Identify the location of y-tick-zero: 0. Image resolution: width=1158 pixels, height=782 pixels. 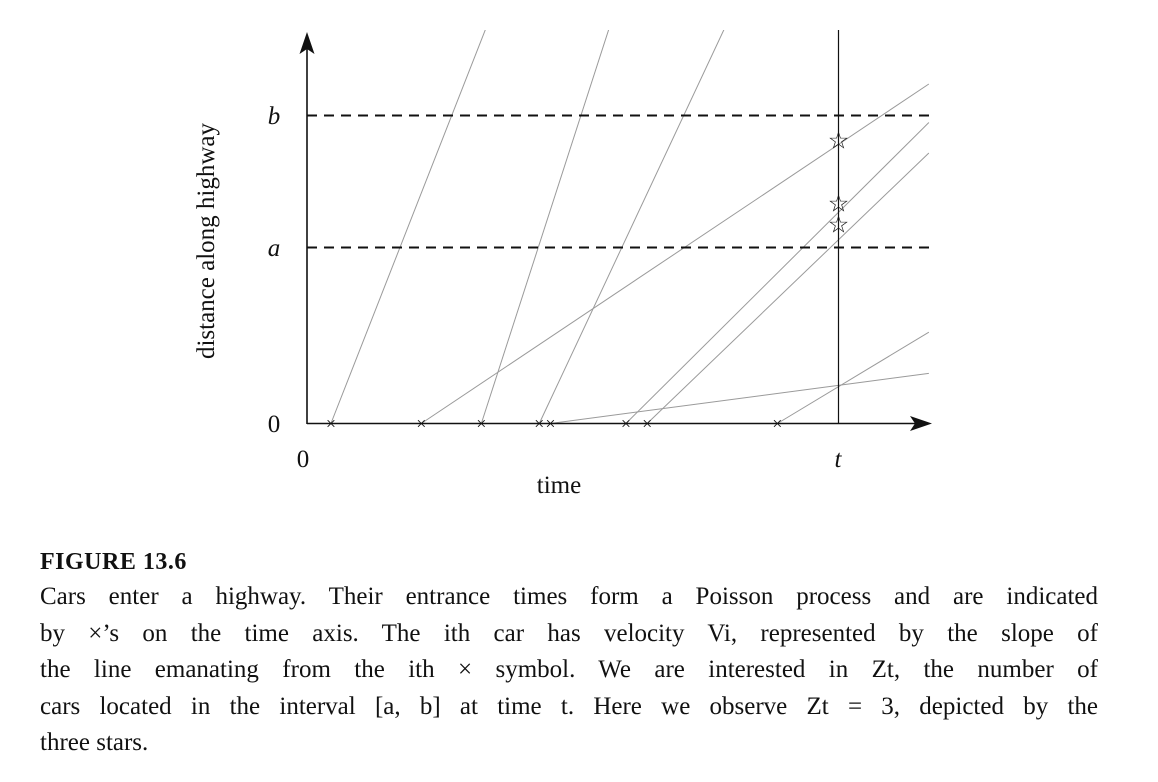
(274, 424).